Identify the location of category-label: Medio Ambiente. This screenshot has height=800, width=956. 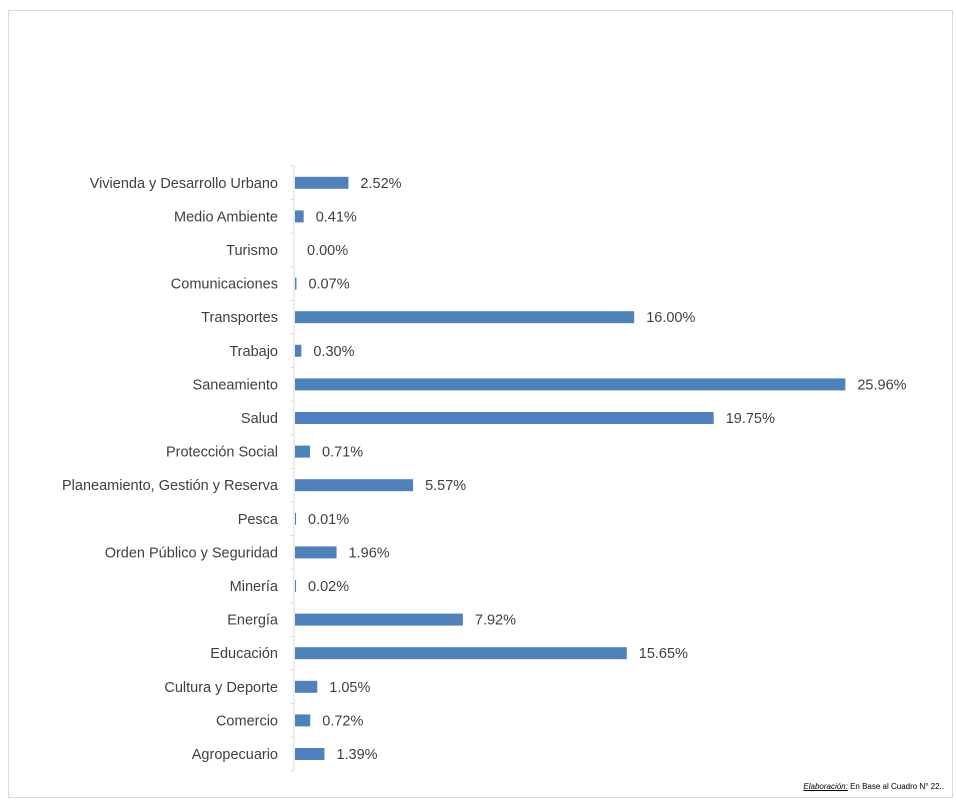
(226, 217).